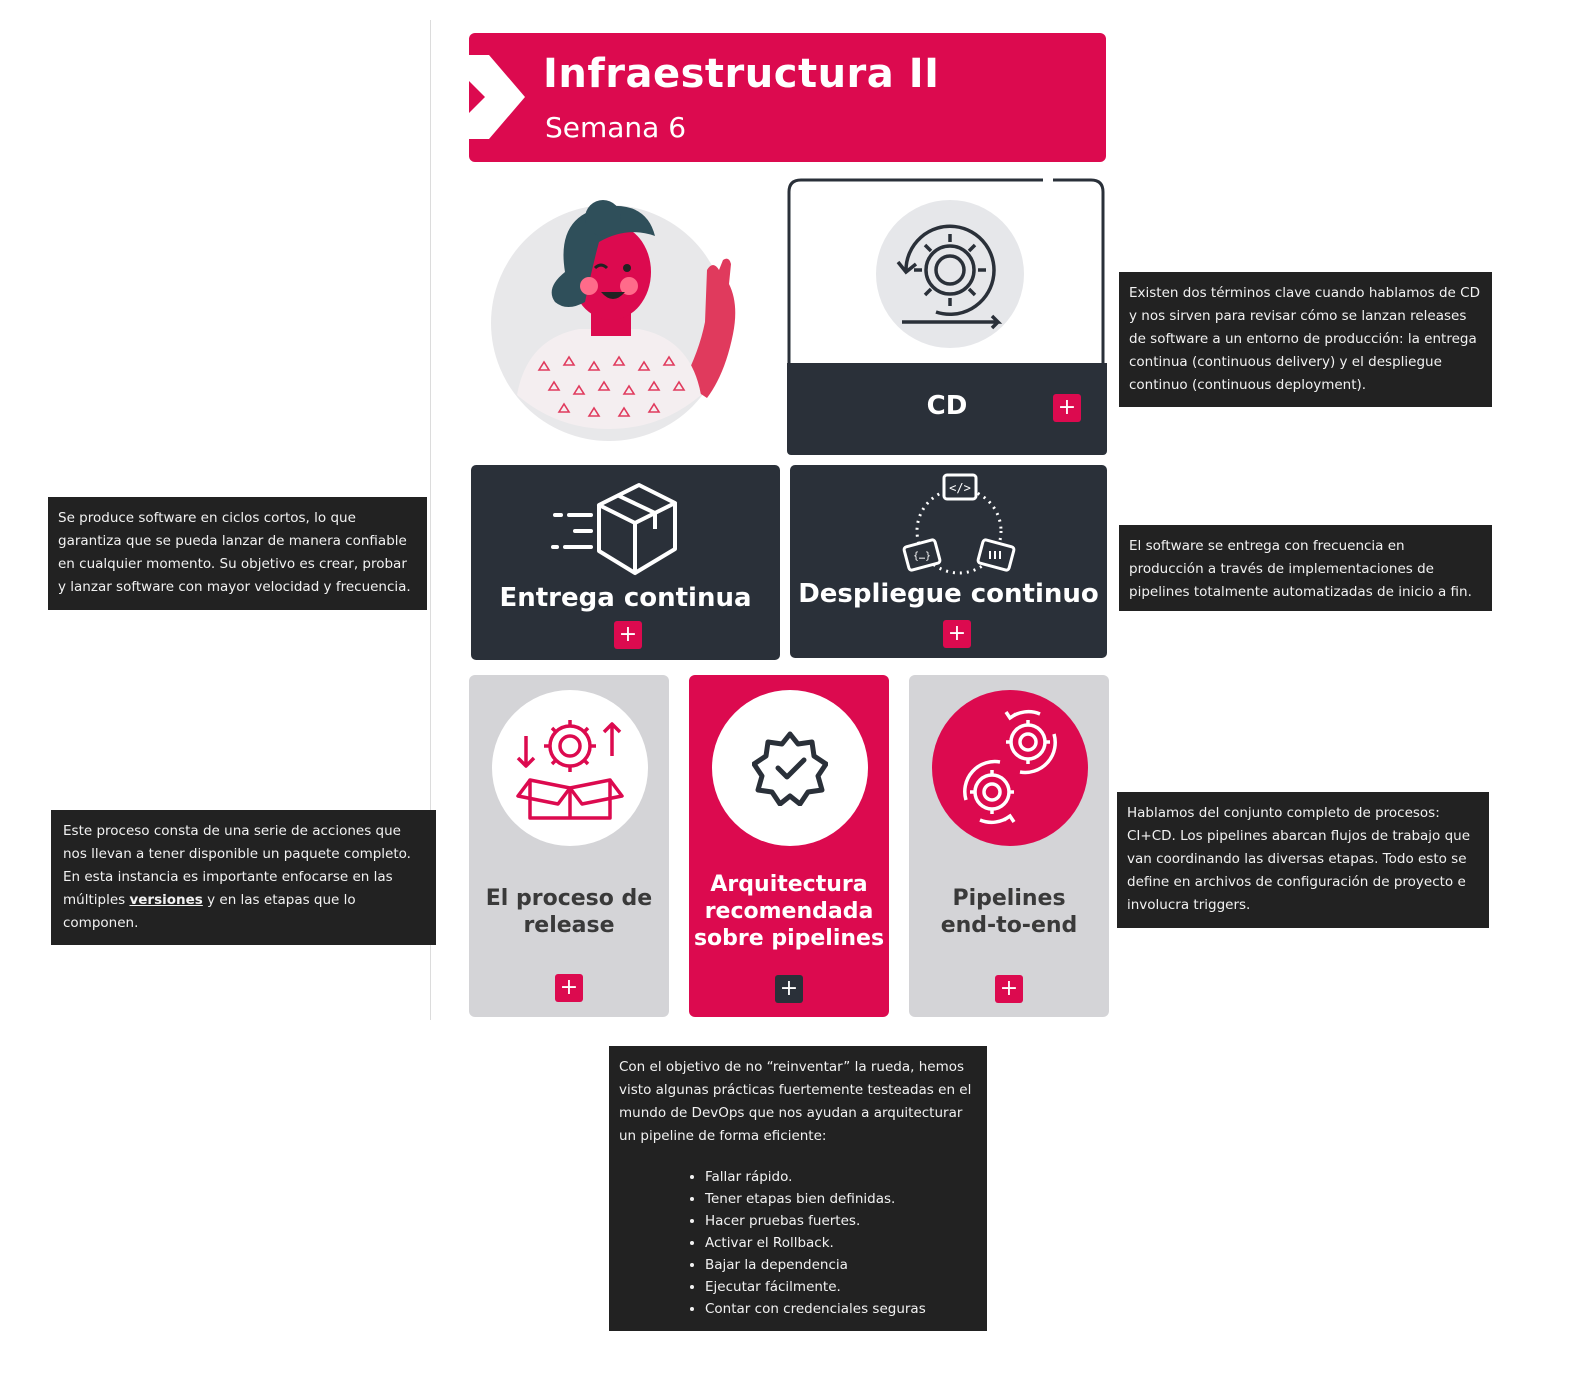 The height and width of the screenshot is (1392, 1576). I want to click on pipelines-label-1: Pipelines, so click(1009, 898).